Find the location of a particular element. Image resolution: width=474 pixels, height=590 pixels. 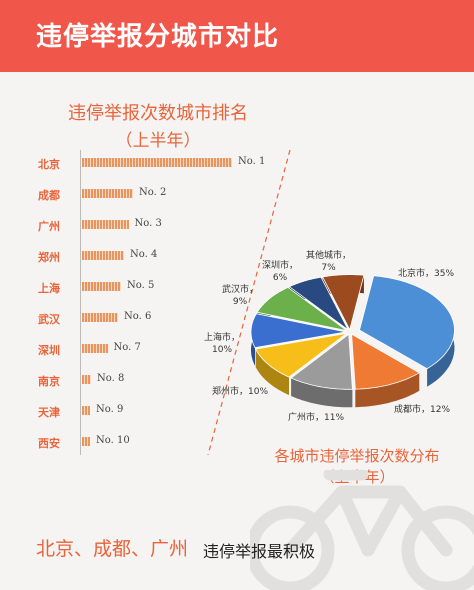

pie-slice-percent: 12% is located at coordinates (440, 410).